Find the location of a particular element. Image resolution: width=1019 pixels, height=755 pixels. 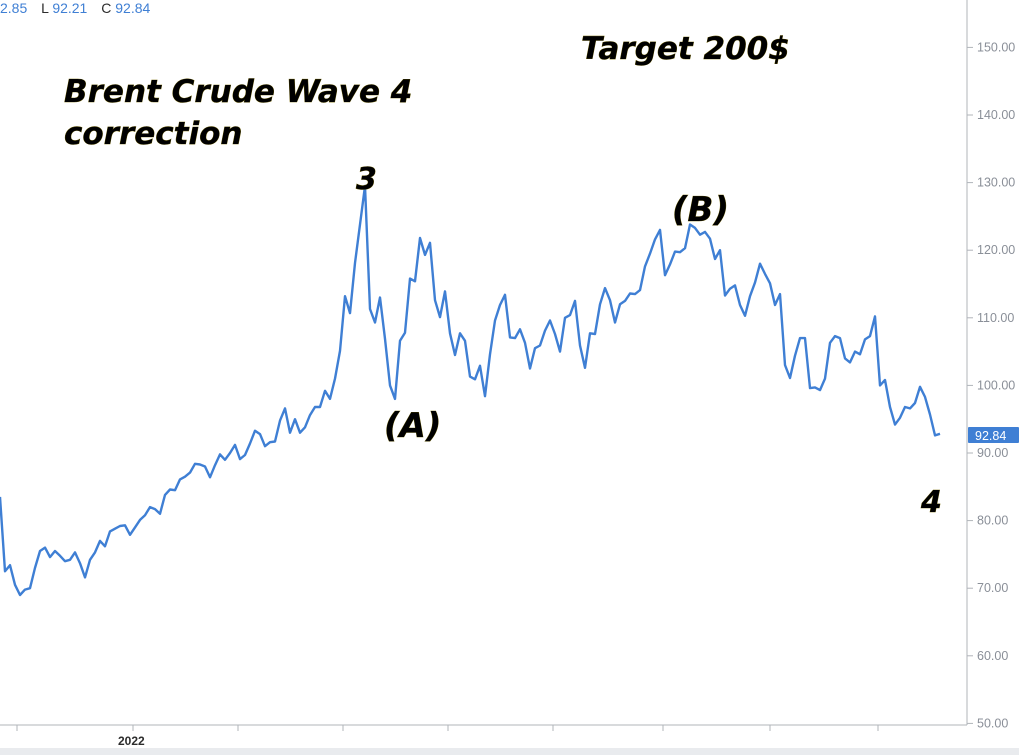

low-value: 92.21 is located at coordinates (69, 8).